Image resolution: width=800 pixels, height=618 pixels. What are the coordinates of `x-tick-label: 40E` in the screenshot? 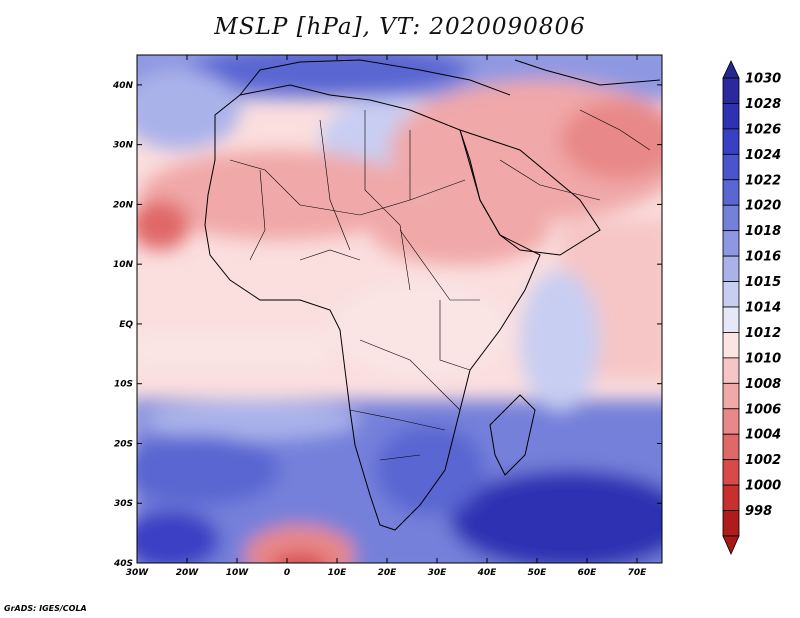 It's located at (487, 573).